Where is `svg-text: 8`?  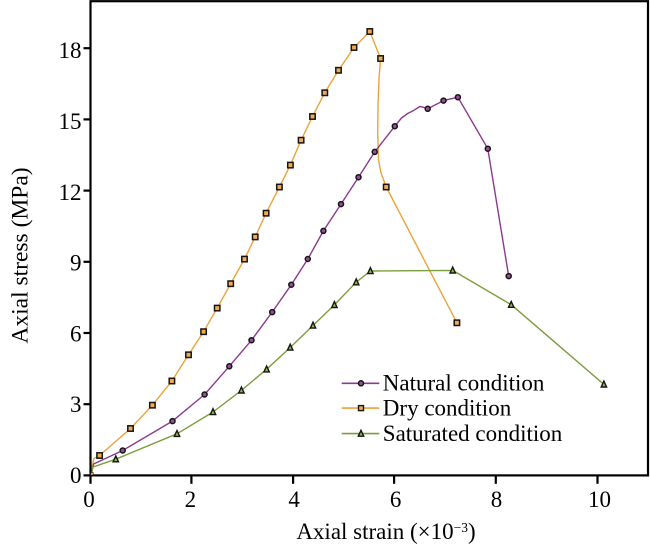 svg-text: 8 is located at coordinates (497, 499).